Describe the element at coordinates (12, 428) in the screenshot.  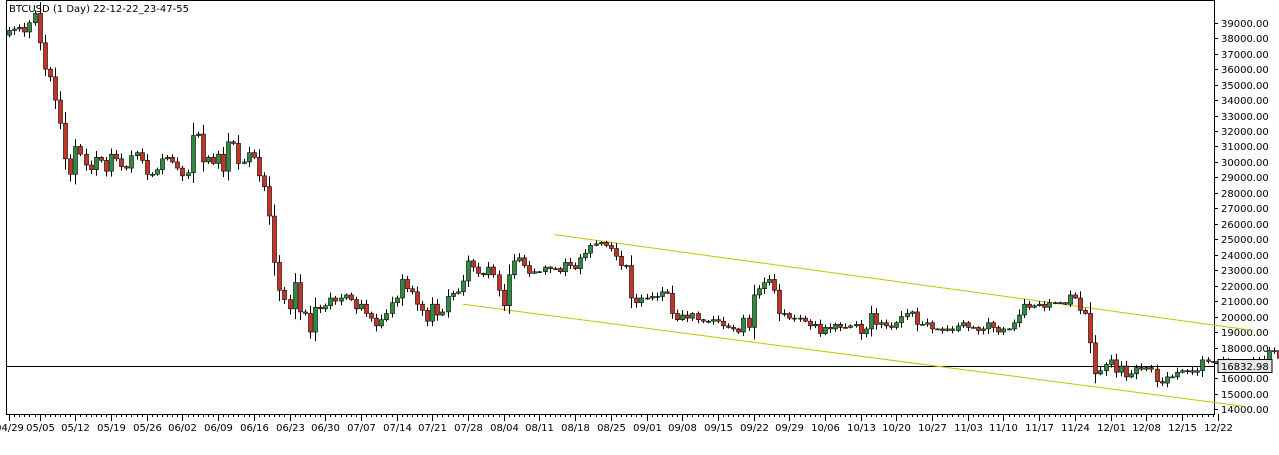
I see `x-tick-label: 04/29` at that location.